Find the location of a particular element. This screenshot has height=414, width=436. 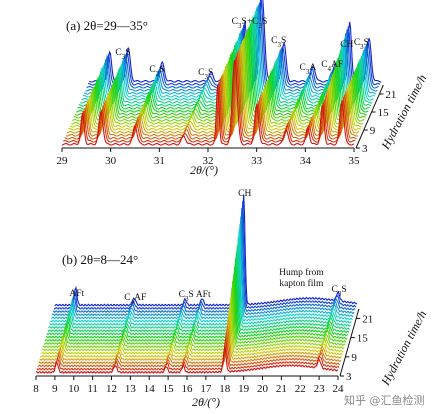

panel-b-title: (b) 2θ=8—24° is located at coordinates (100, 259).